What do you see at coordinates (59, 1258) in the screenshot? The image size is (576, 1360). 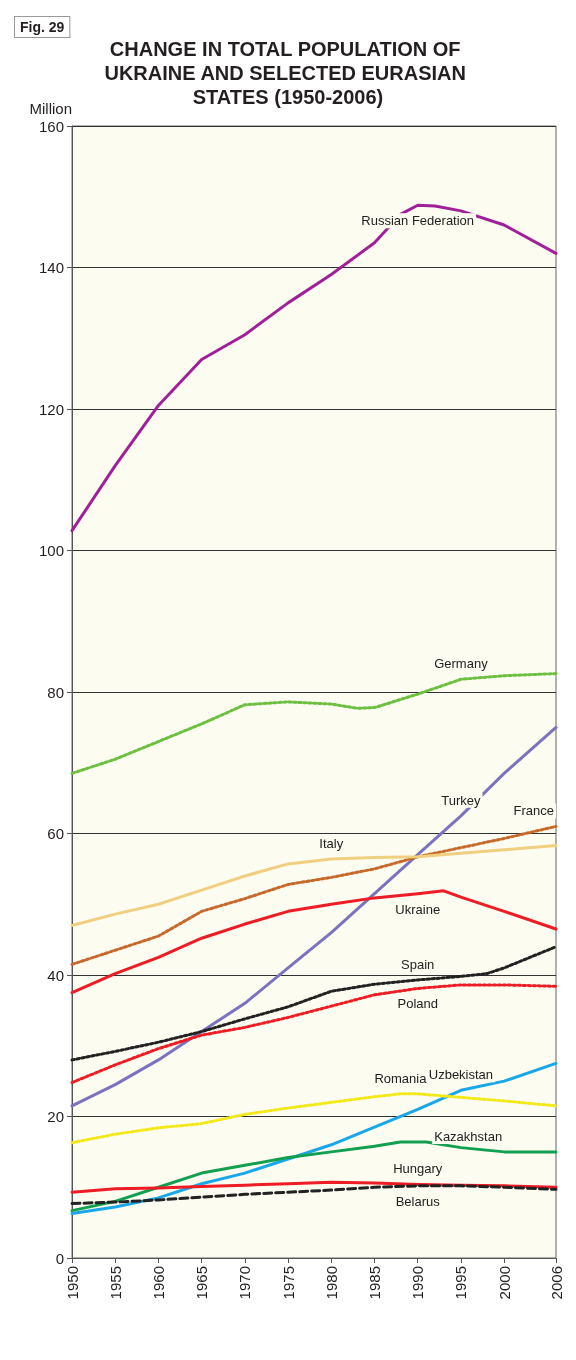 I see `y-tick-label: 0` at bounding box center [59, 1258].